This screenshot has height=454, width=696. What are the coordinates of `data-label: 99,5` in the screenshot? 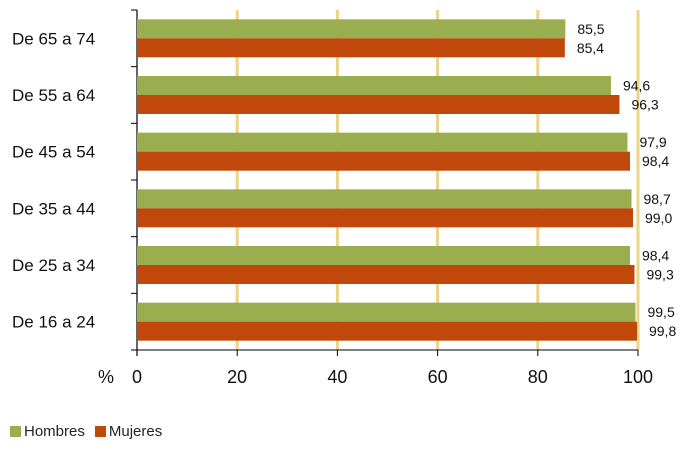 It's located at (660, 312).